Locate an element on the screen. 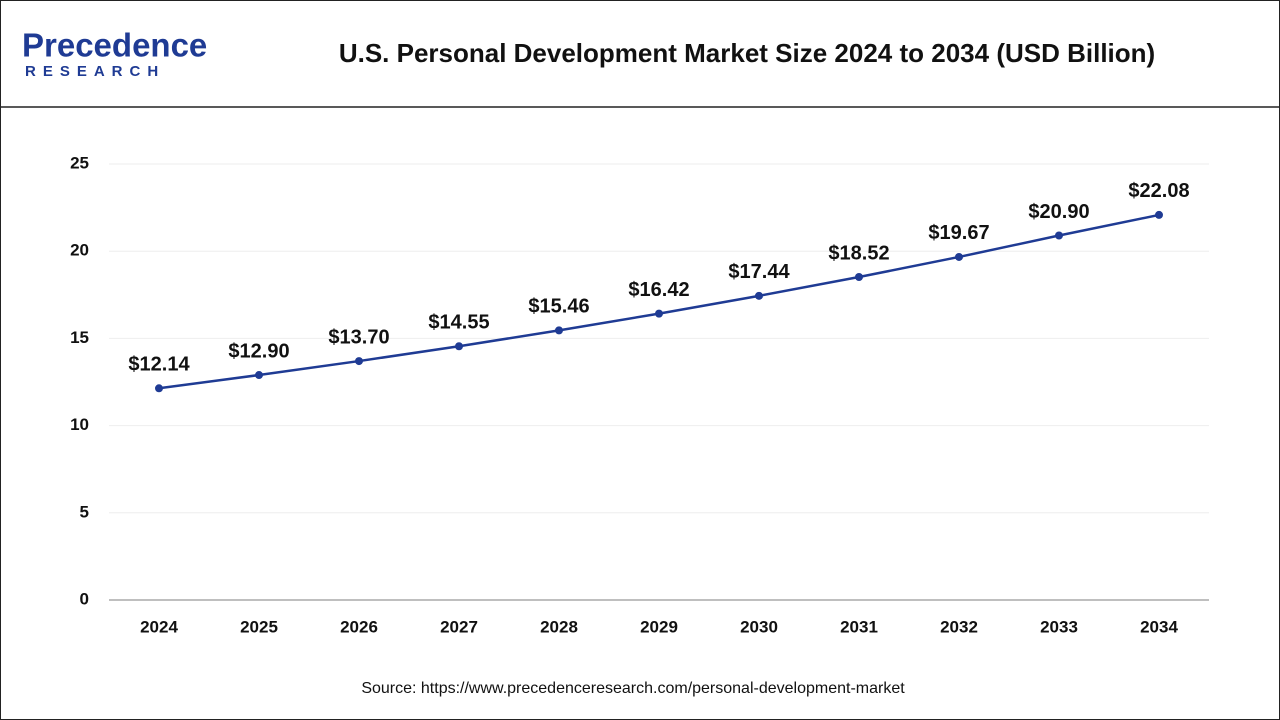 This screenshot has height=720, width=1280. data-label: $12.14 is located at coordinates (159, 365).